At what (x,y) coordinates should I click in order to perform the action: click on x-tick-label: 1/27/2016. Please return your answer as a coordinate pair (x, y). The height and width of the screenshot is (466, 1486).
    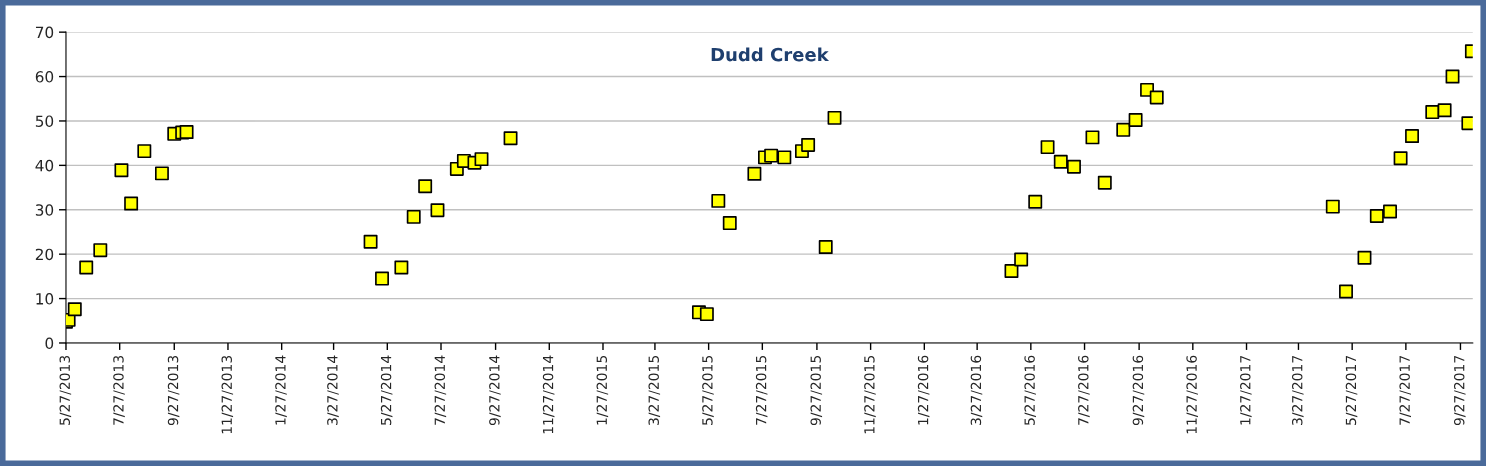
    Looking at the image, I should click on (923, 390).